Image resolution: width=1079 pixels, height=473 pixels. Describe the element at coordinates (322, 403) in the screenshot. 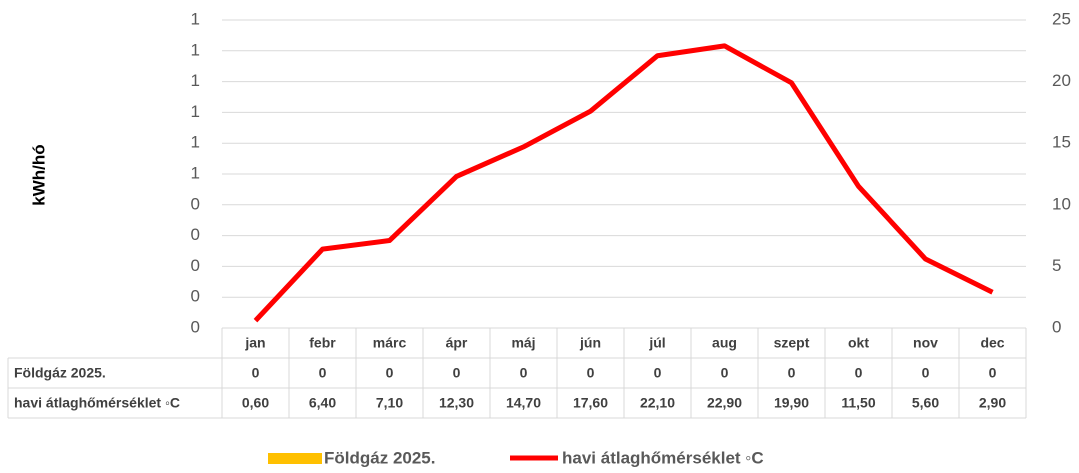

I see `table-cell: 6,40` at that location.